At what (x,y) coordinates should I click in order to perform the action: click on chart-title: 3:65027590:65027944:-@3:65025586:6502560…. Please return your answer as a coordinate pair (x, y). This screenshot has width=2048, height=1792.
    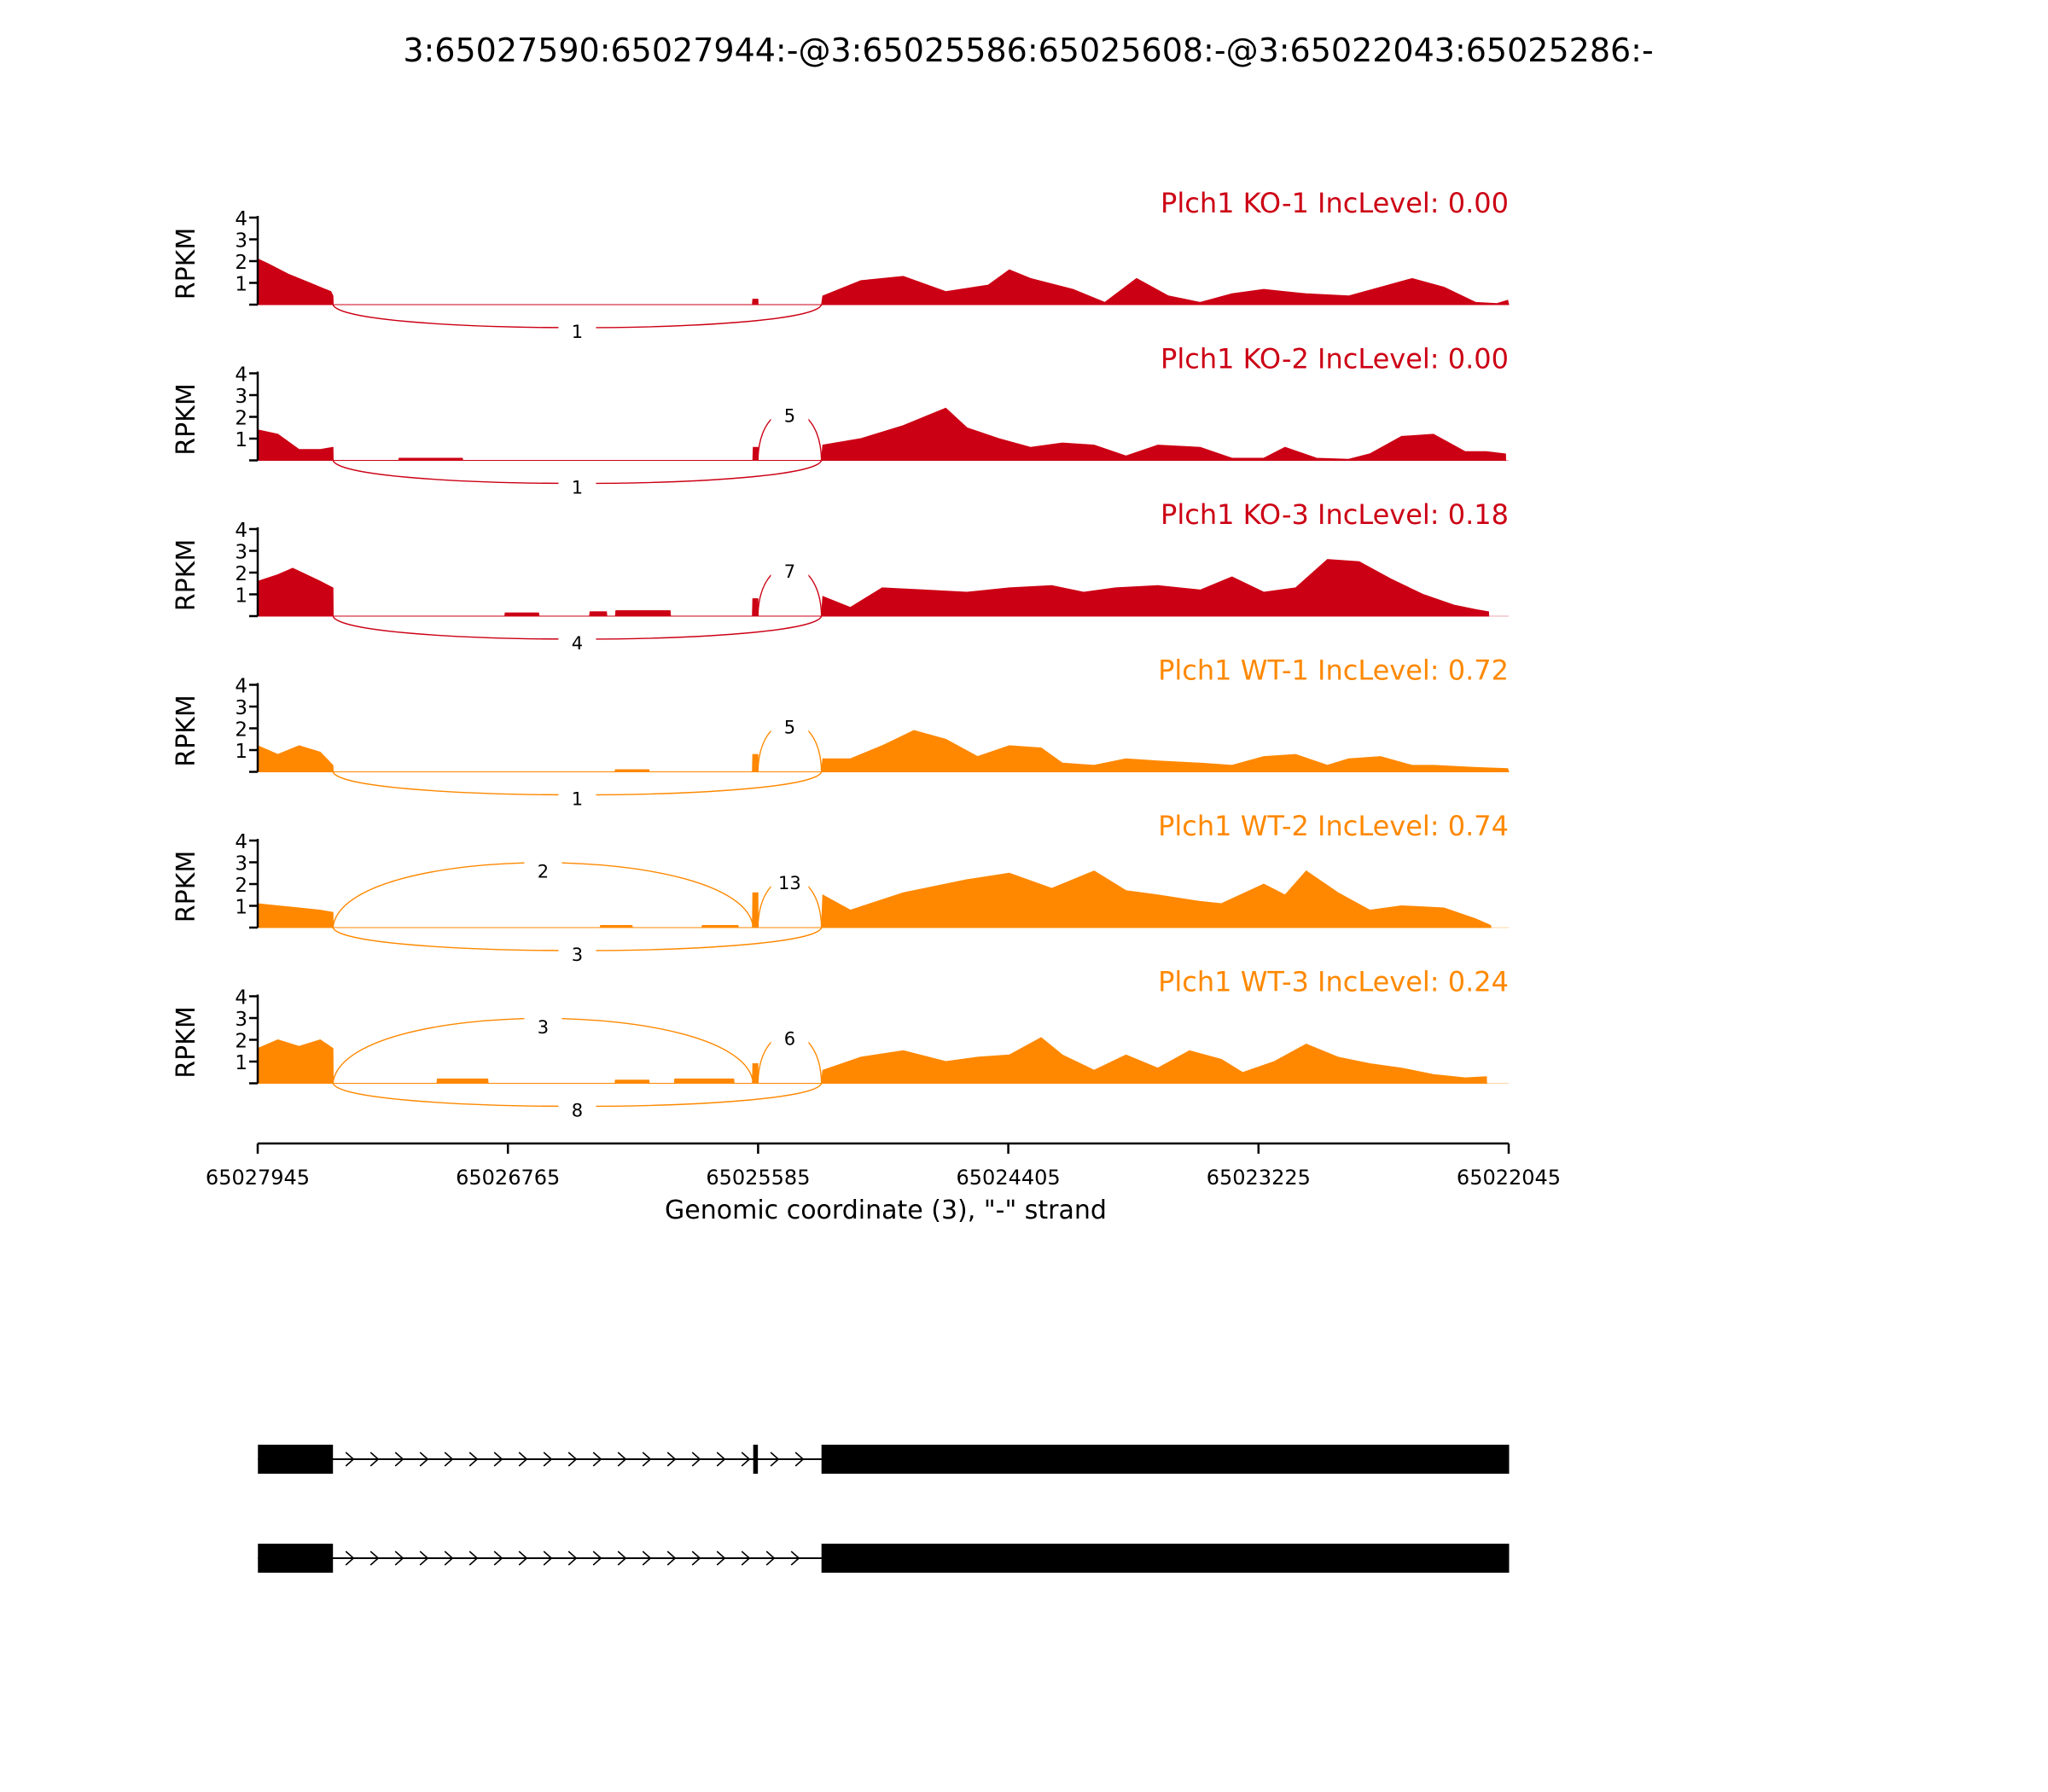
    Looking at the image, I should click on (1028, 50).